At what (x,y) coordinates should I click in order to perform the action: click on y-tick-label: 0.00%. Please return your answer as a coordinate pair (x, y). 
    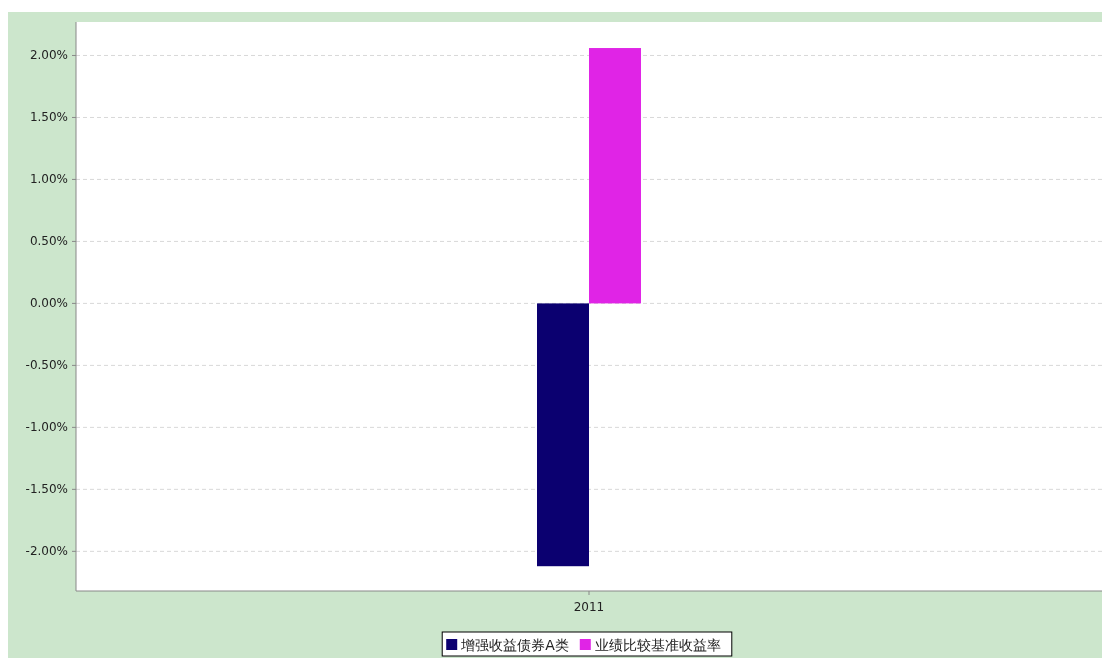
    Looking at the image, I should click on (48, 303).